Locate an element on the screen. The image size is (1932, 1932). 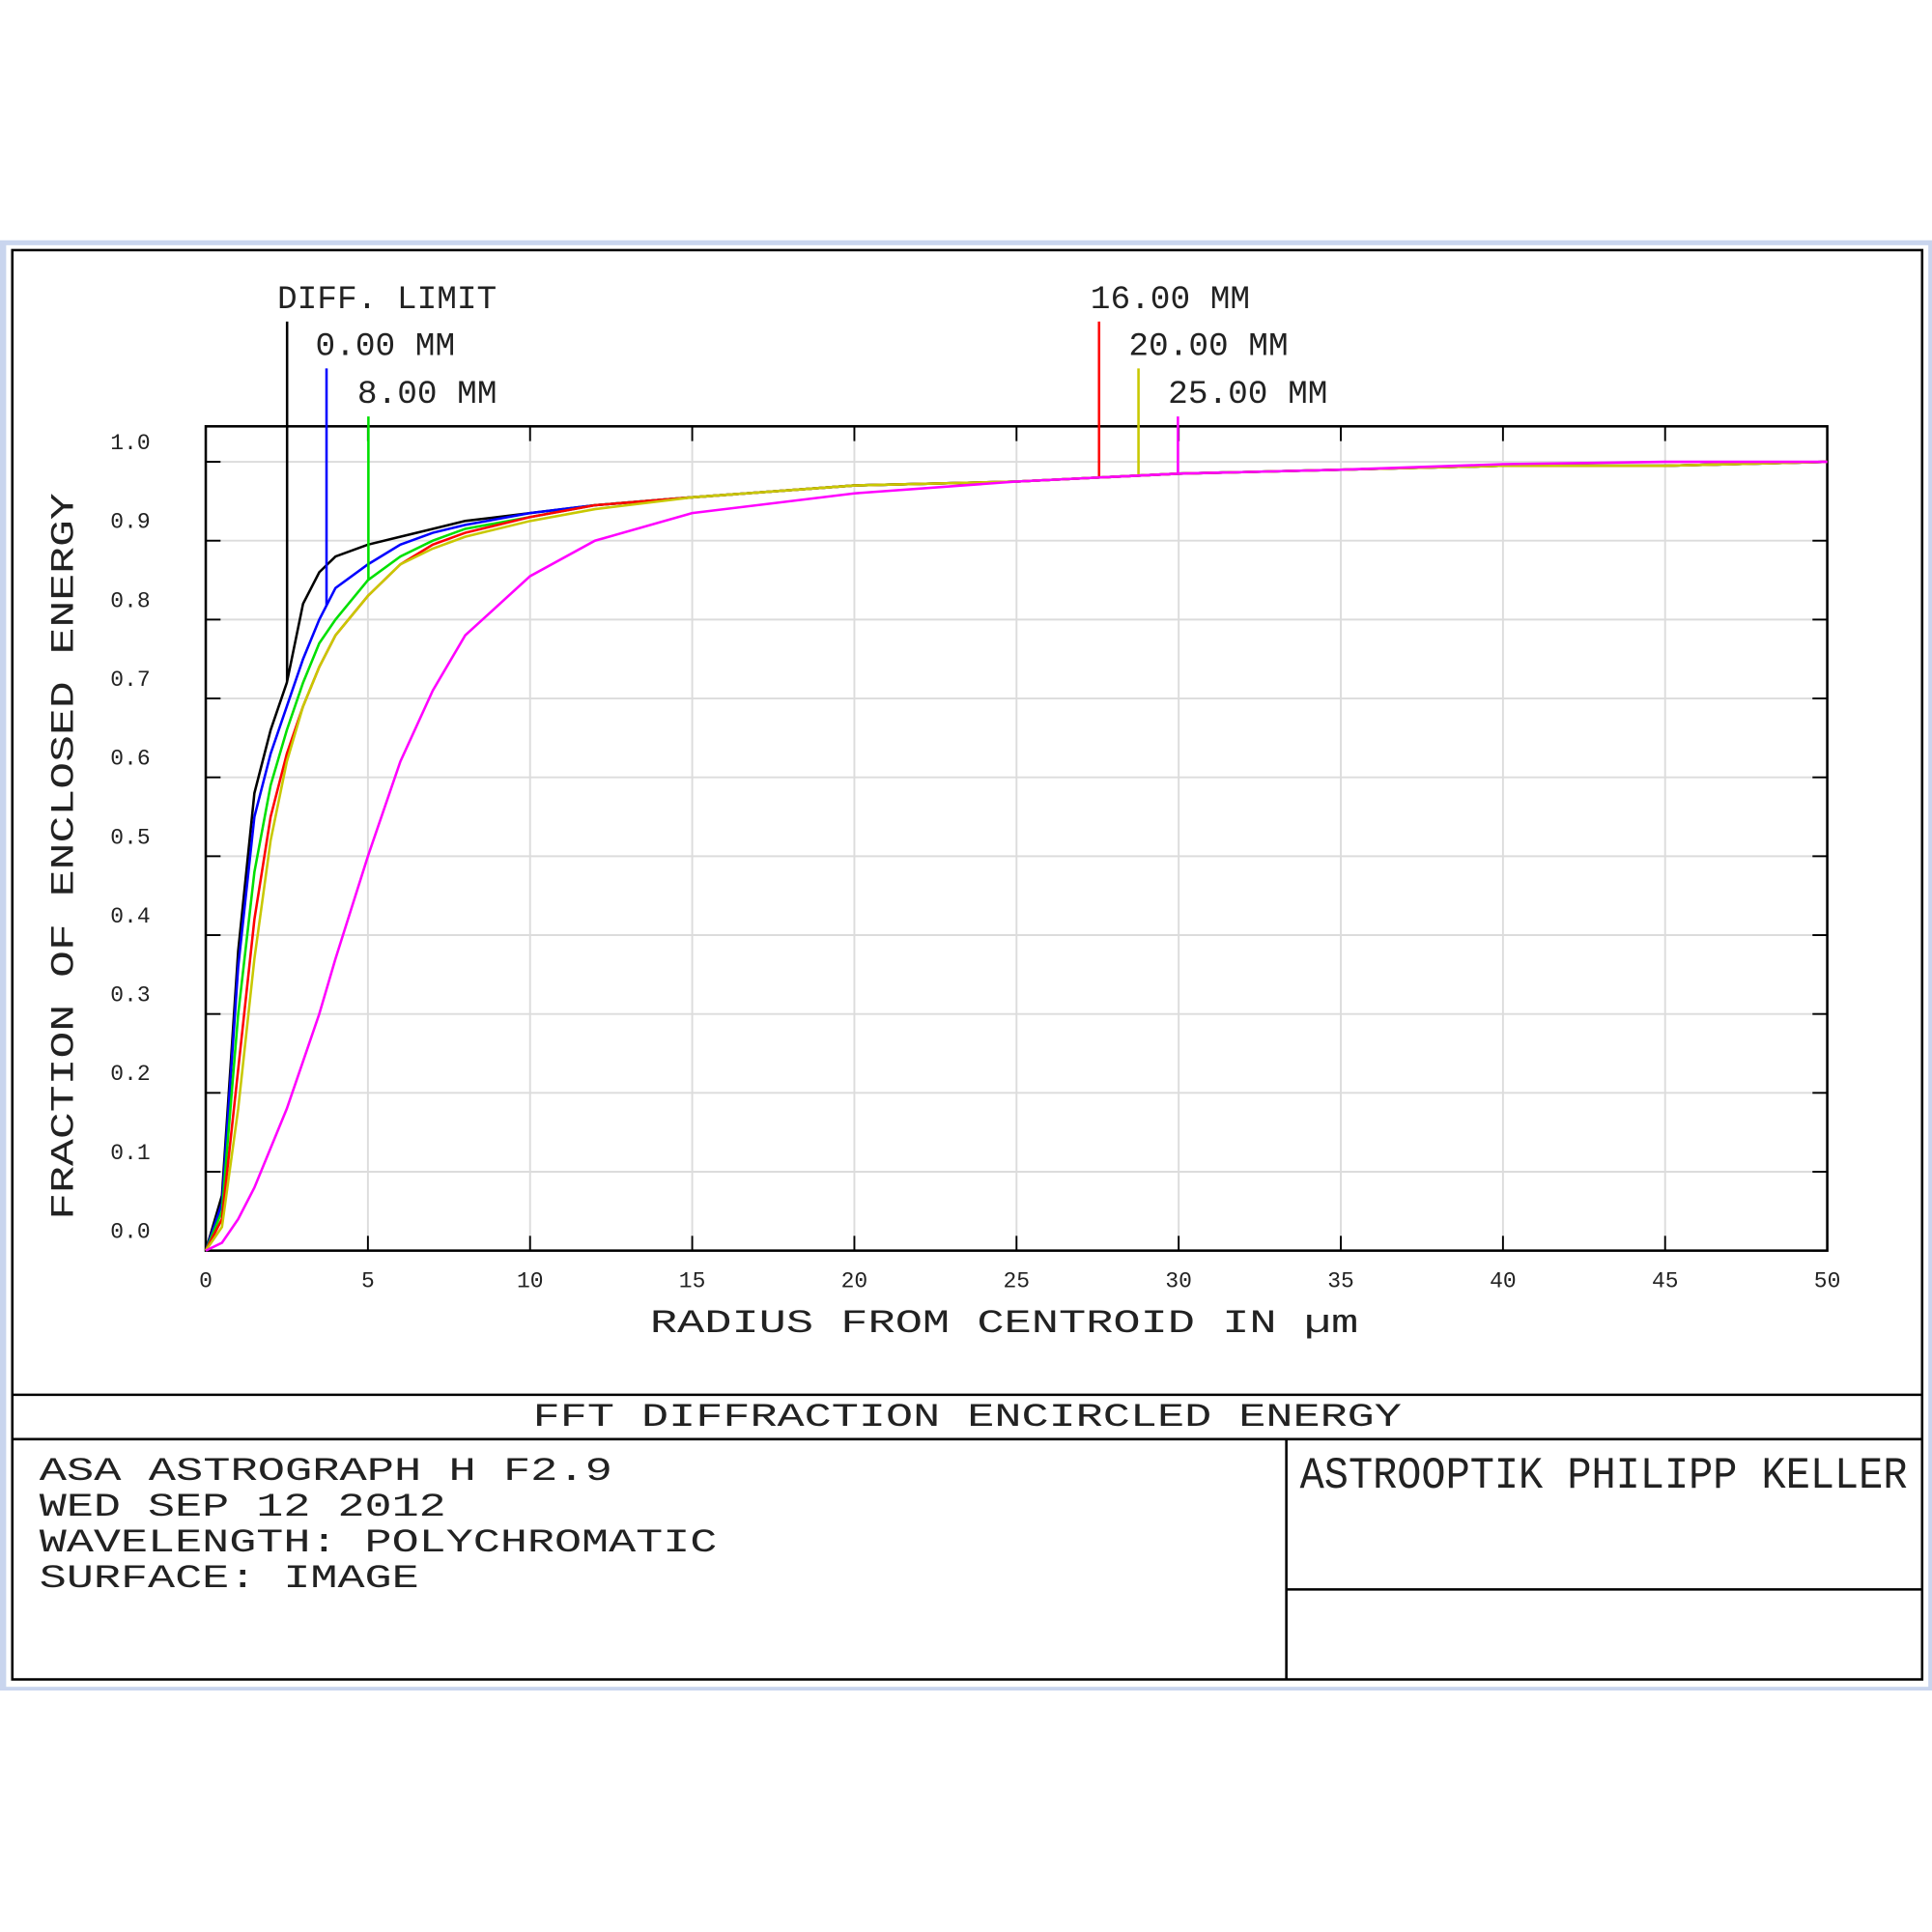
x-tick-label: 0 is located at coordinates (206, 1281).